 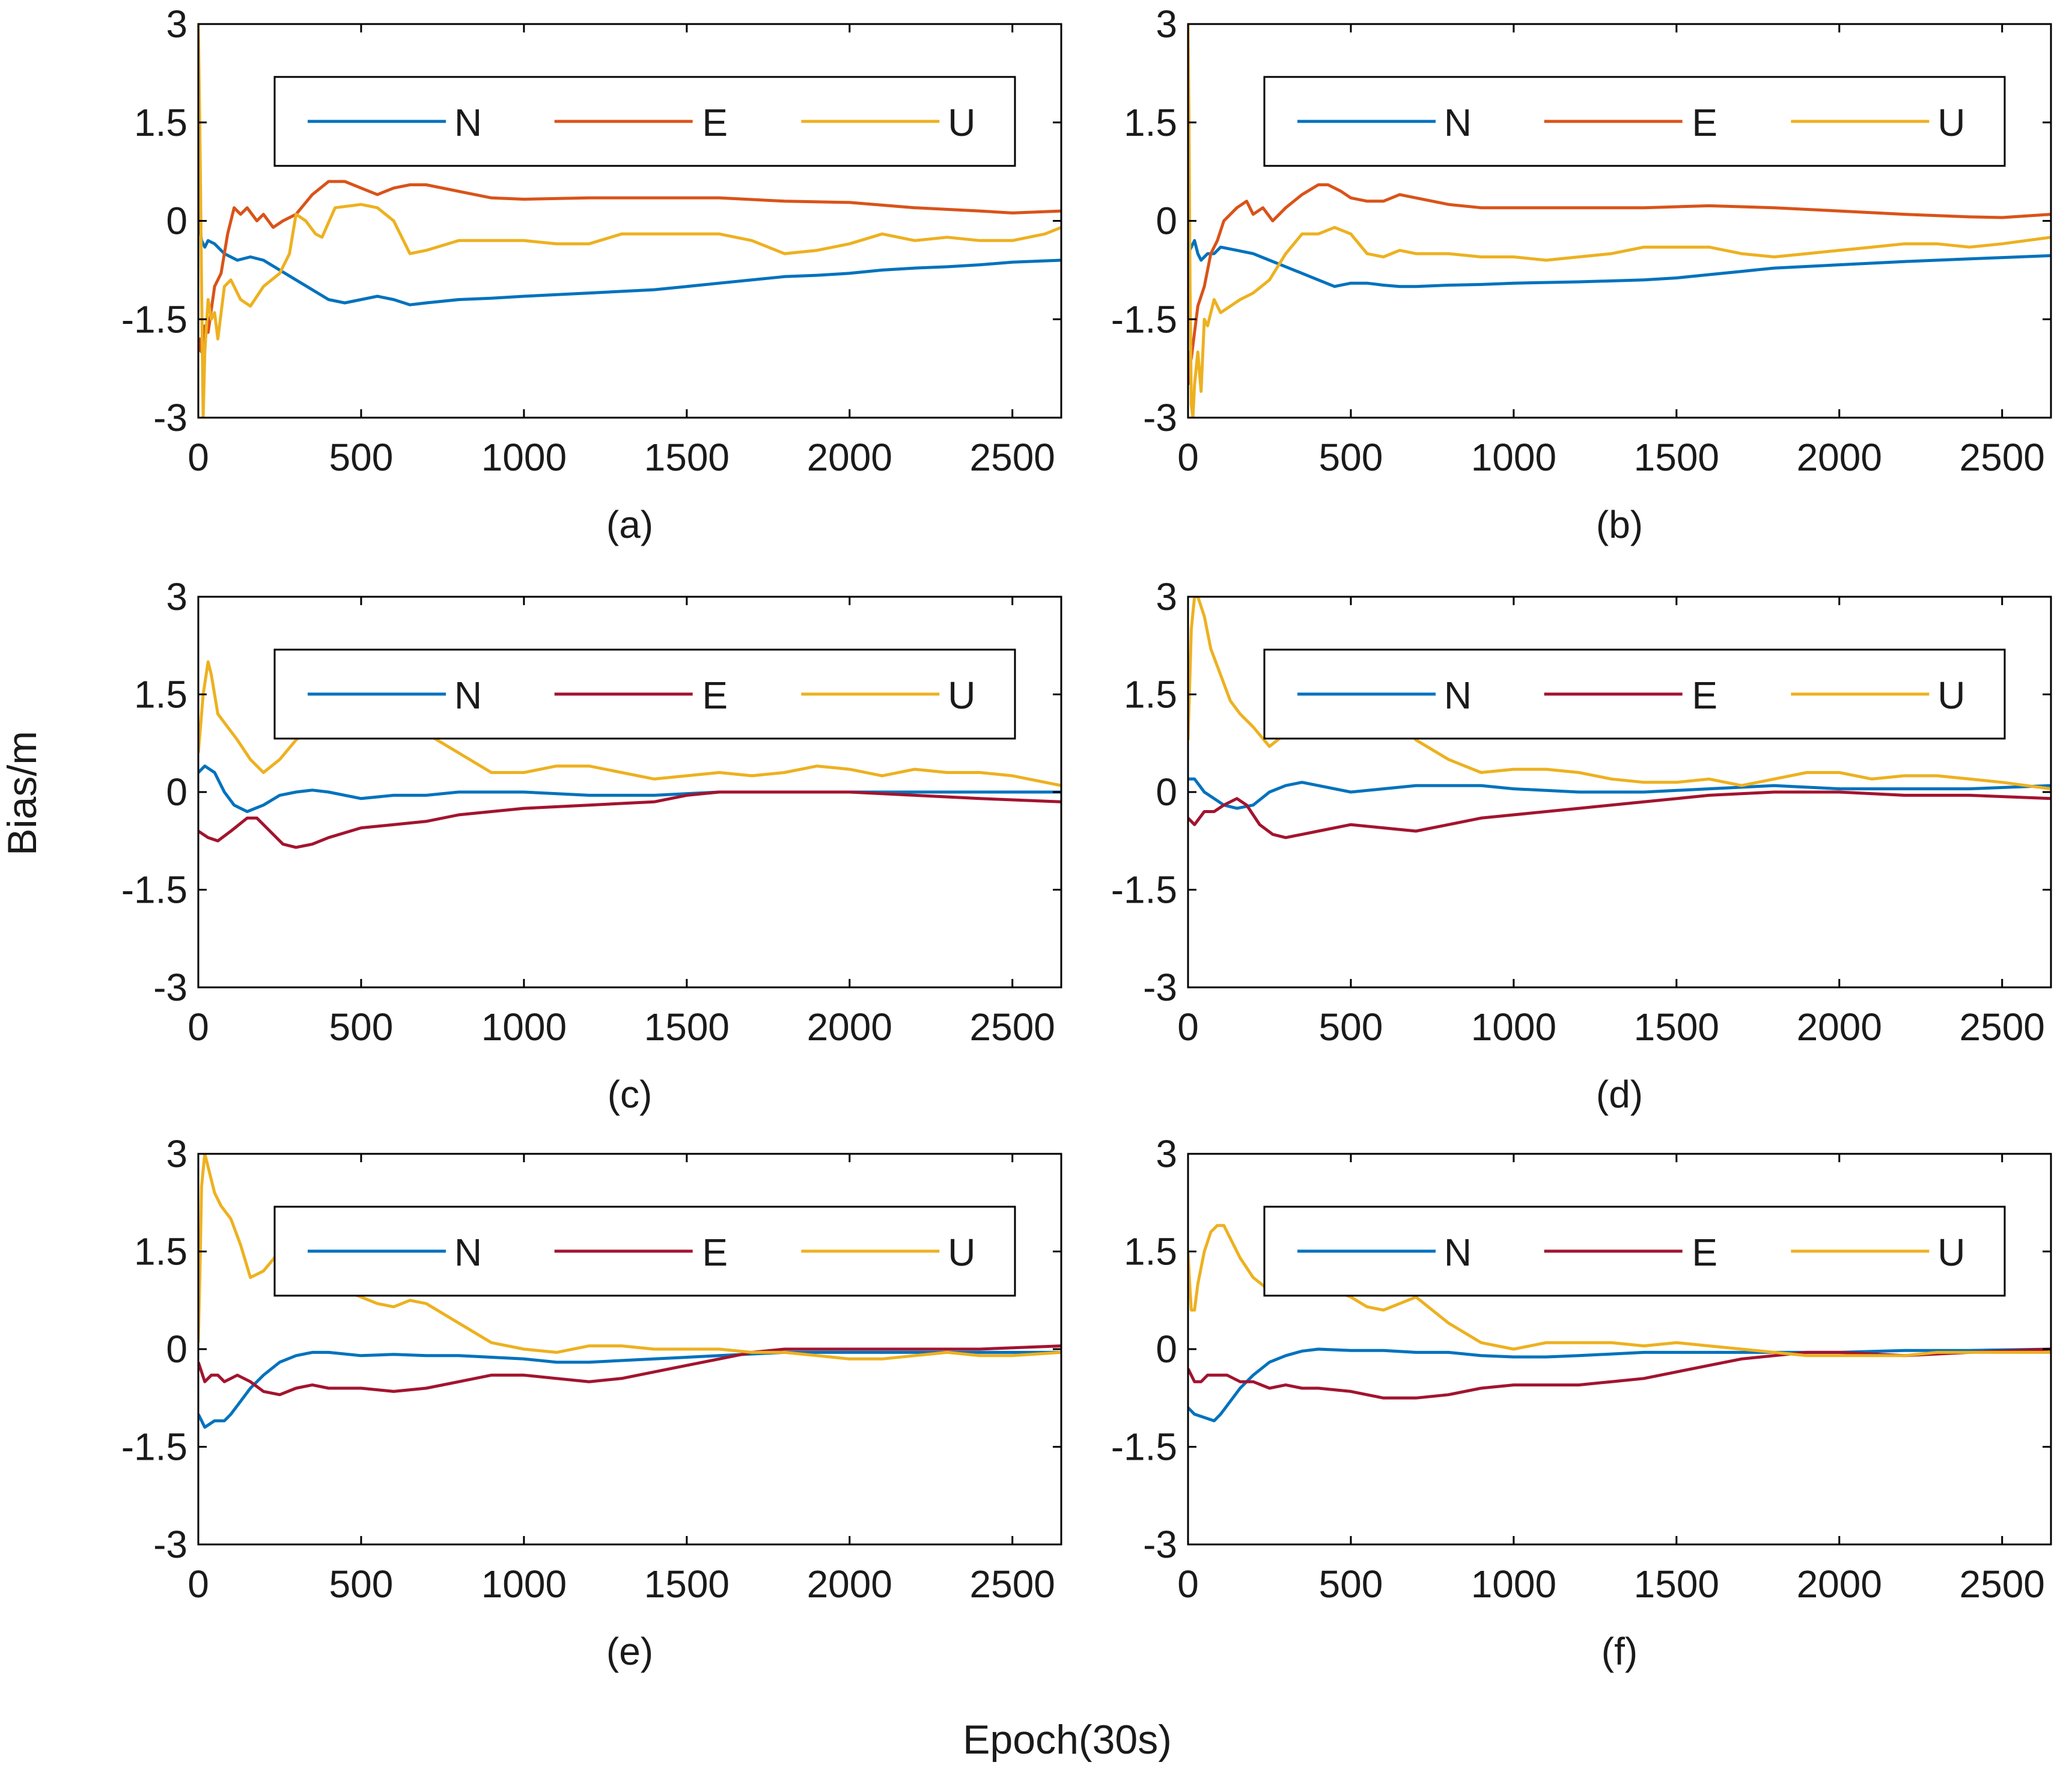 What do you see at coordinates (630, 1094) in the screenshot?
I see `panel-label: (c)` at bounding box center [630, 1094].